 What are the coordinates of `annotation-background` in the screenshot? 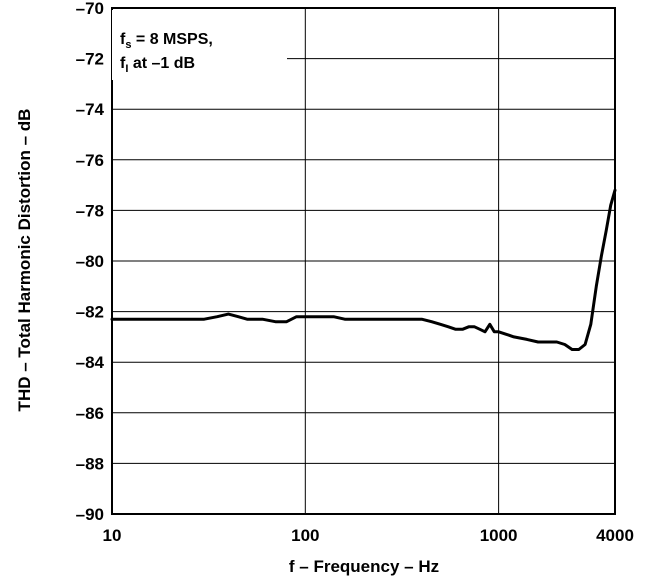 It's located at (199, 45).